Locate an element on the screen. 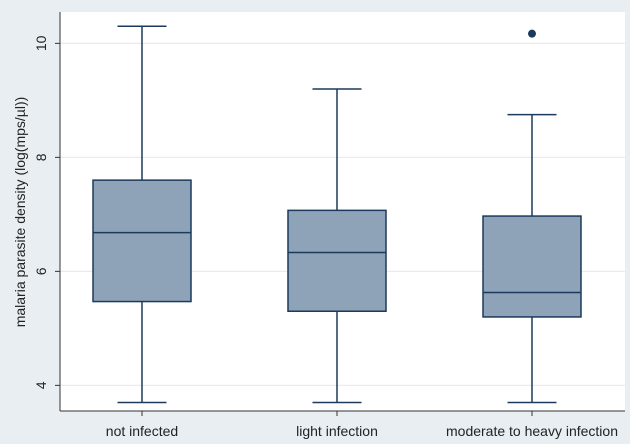  x-category-label: not infected is located at coordinates (142, 431).